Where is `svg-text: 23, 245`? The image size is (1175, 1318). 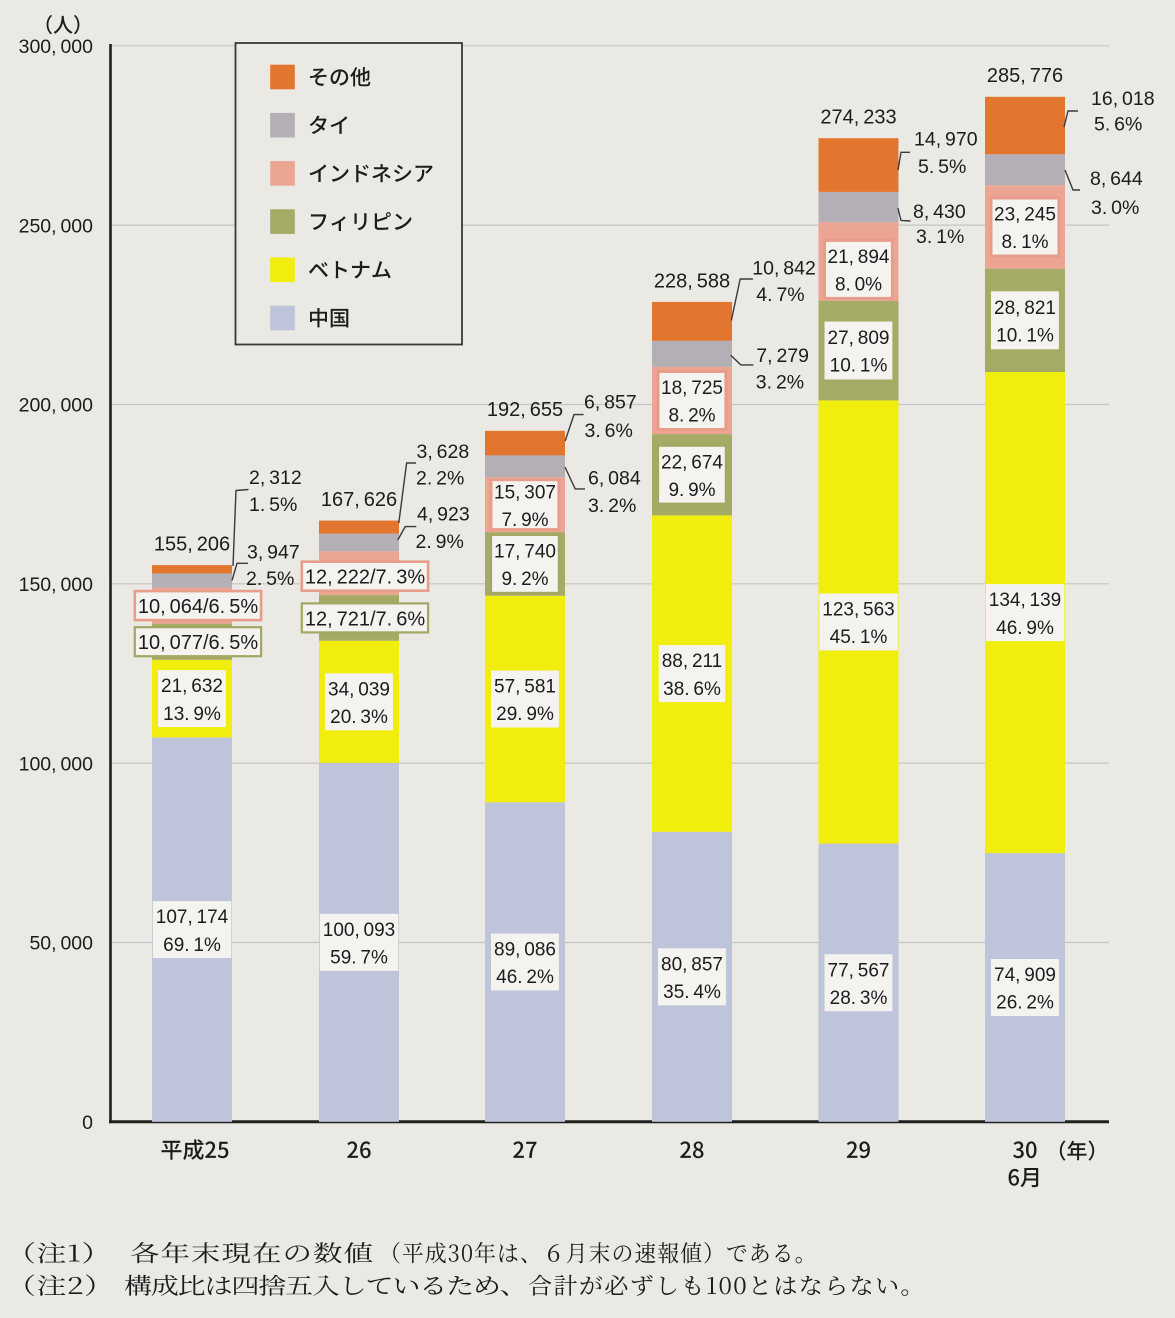
svg-text: 23, 245 is located at coordinates (1025, 215).